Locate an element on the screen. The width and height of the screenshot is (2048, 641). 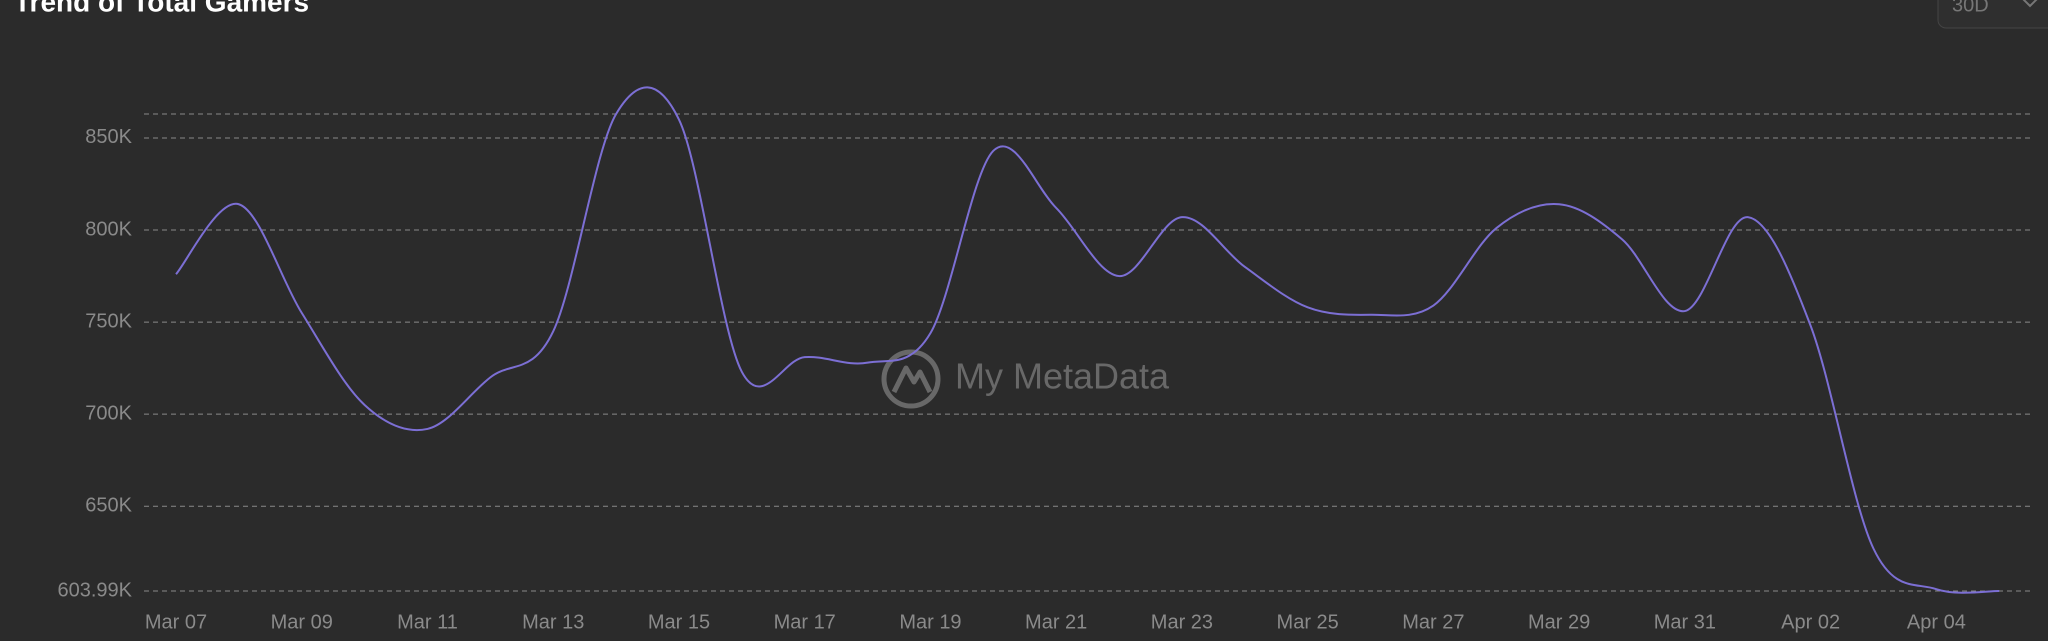
y-tick-label: 650K is located at coordinates (108, 506).